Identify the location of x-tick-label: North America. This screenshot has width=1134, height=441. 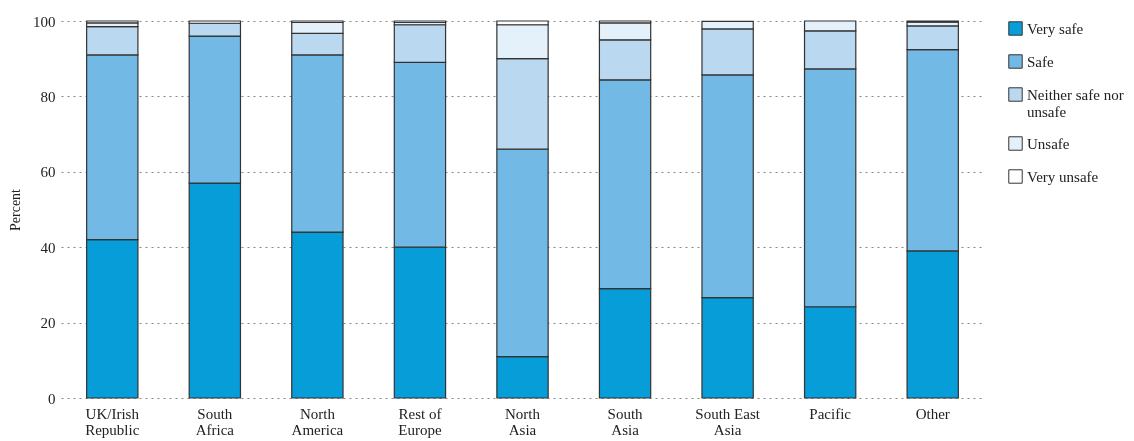
(317, 421).